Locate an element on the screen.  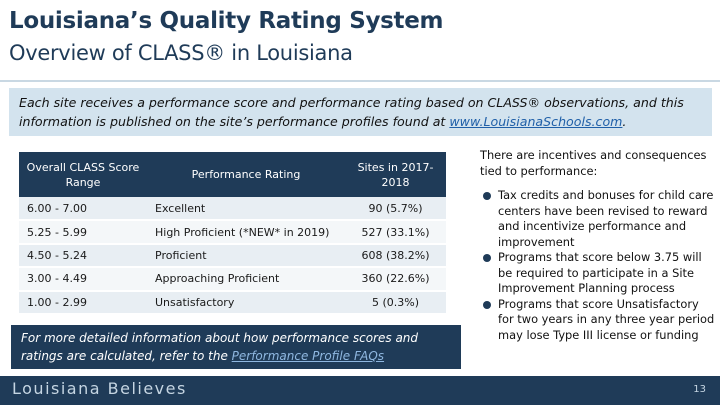
footer-bar: Louisiana Believes 13 is located at coordinates (360, 390).